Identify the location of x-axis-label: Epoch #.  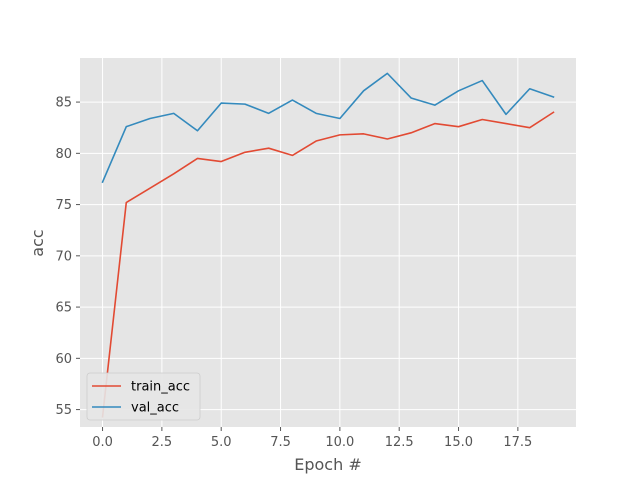
(327, 464).